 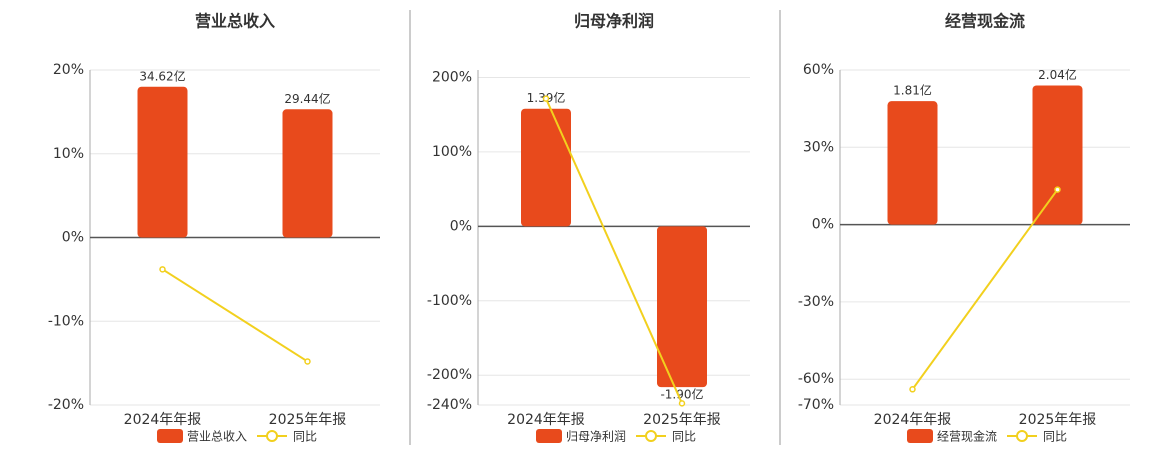 I want to click on legend-label: 营业总收入, so click(x=217, y=437).